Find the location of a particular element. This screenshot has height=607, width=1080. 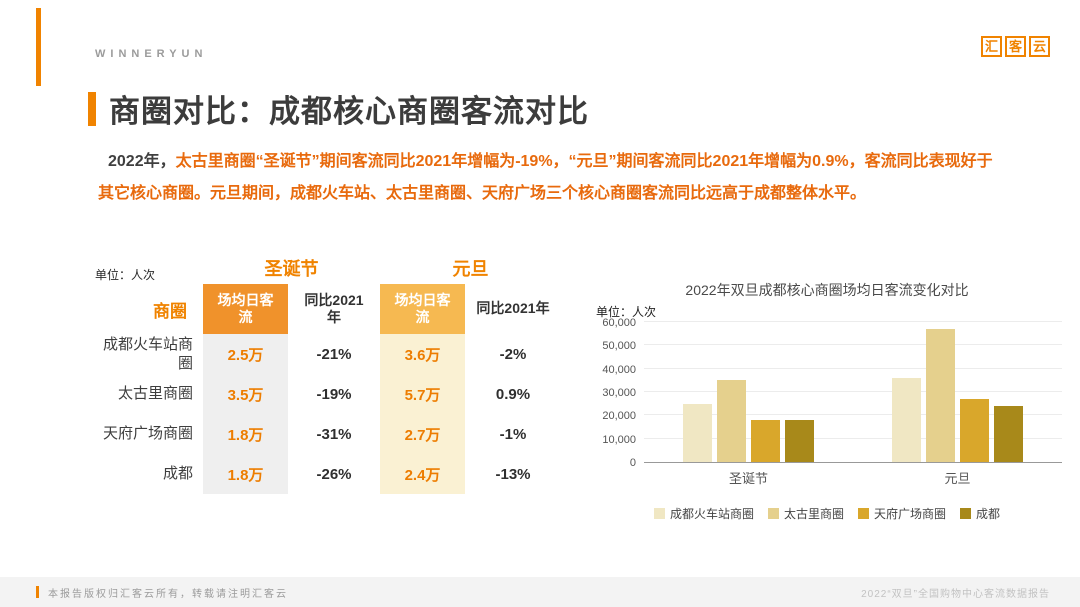

bar-天府广场商圈-元旦 is located at coordinates (975, 430).